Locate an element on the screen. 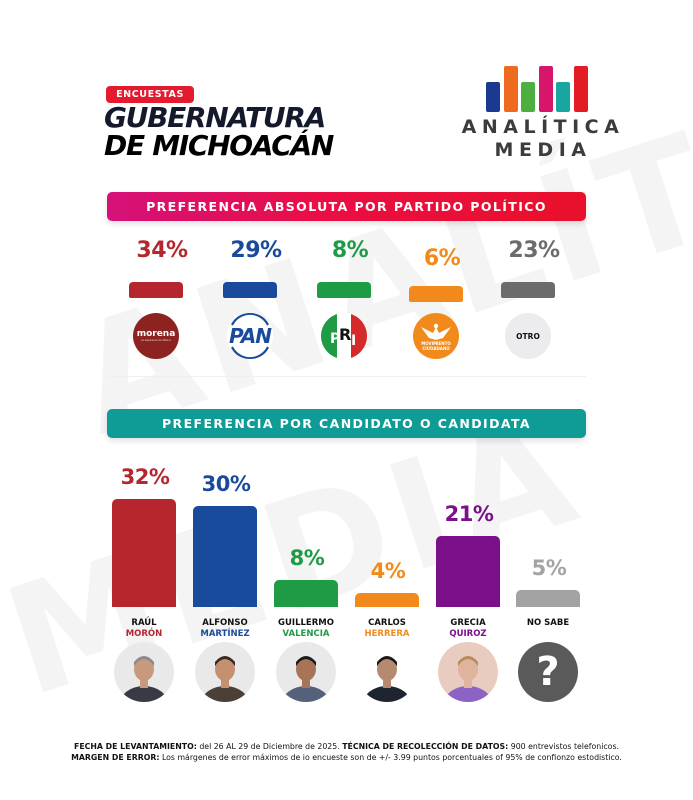 The image size is (693, 800). candidate-name: ALFONSO MARTÍNEZ is located at coordinates (225, 629).